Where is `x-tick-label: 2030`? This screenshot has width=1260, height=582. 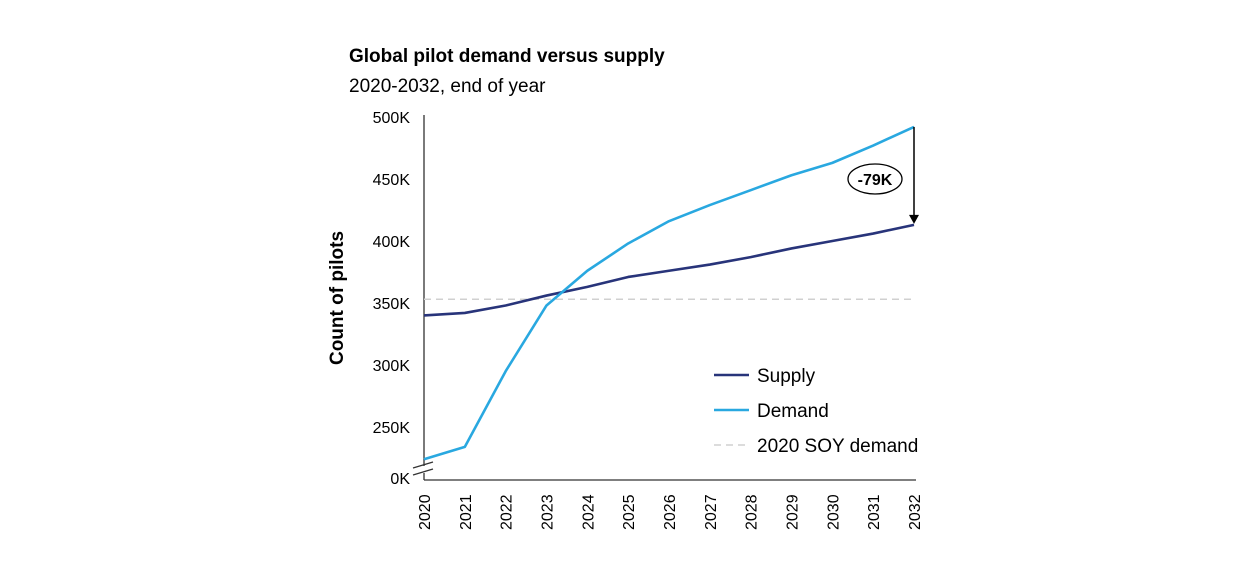 x-tick-label: 2030 is located at coordinates (833, 512).